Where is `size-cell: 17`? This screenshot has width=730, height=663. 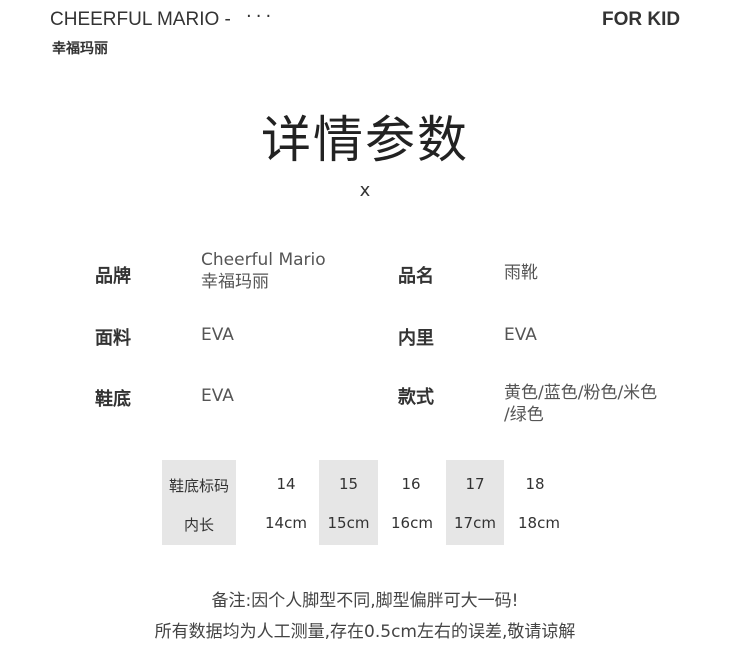 size-cell: 17 is located at coordinates (475, 484).